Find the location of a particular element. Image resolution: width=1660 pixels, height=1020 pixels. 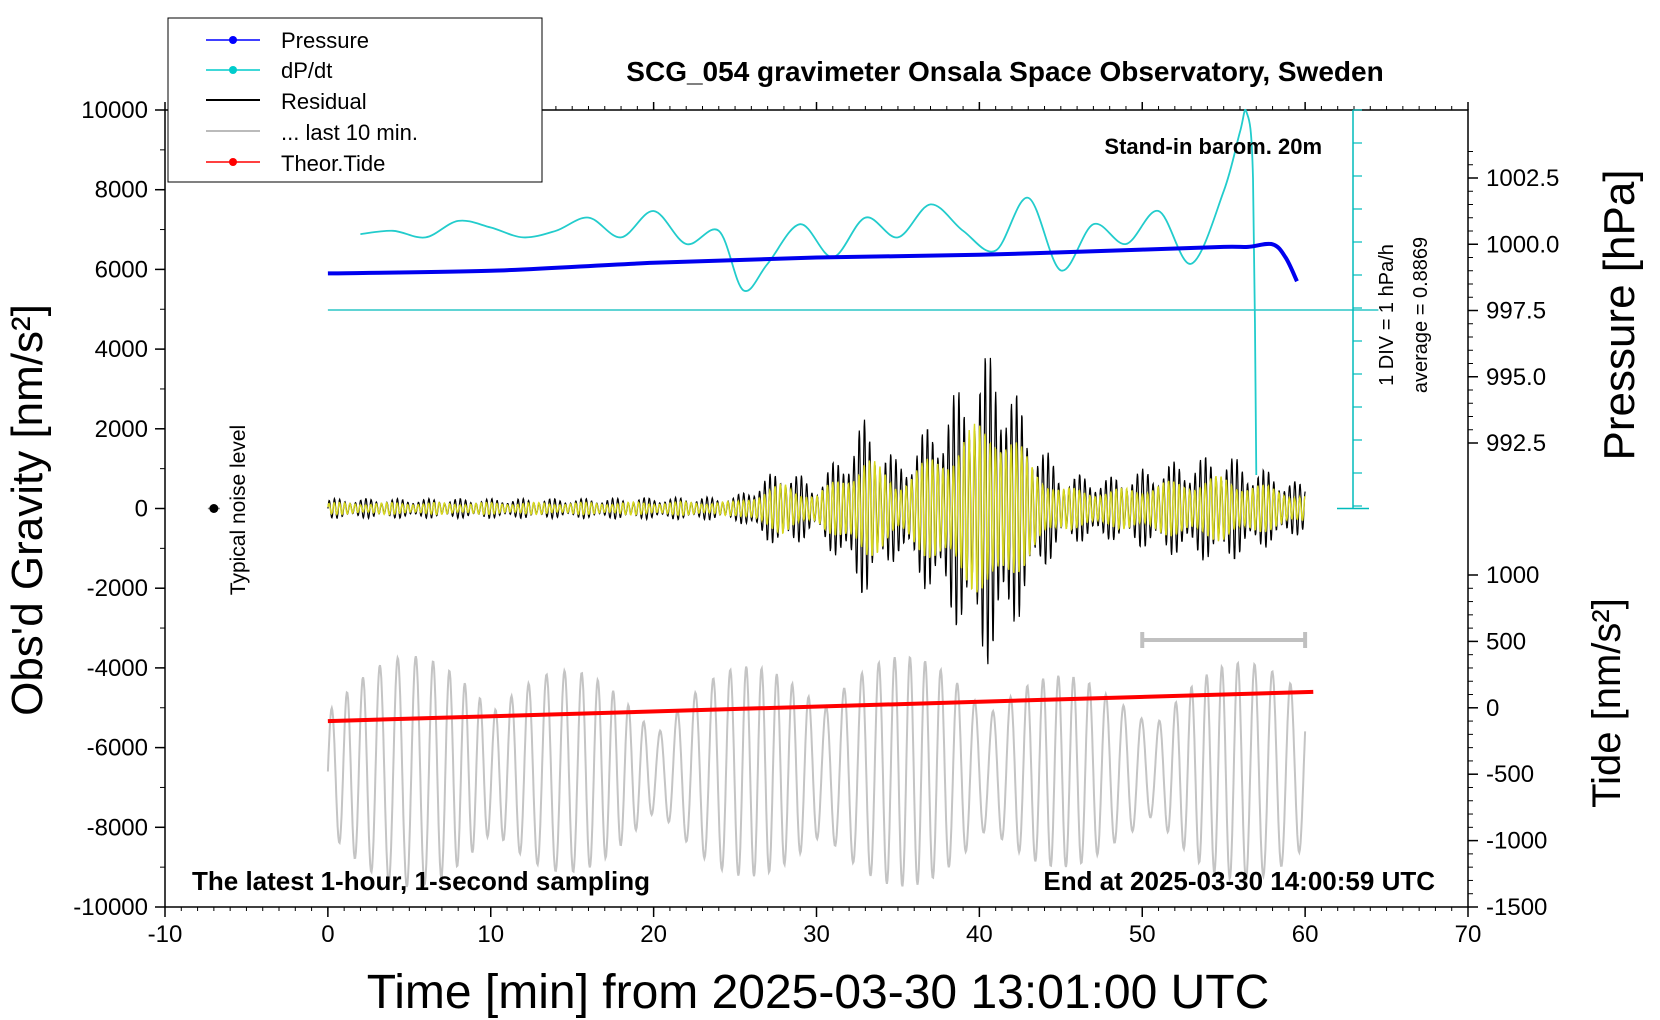

y-tick-label: -10000 is located at coordinates (110, 907).